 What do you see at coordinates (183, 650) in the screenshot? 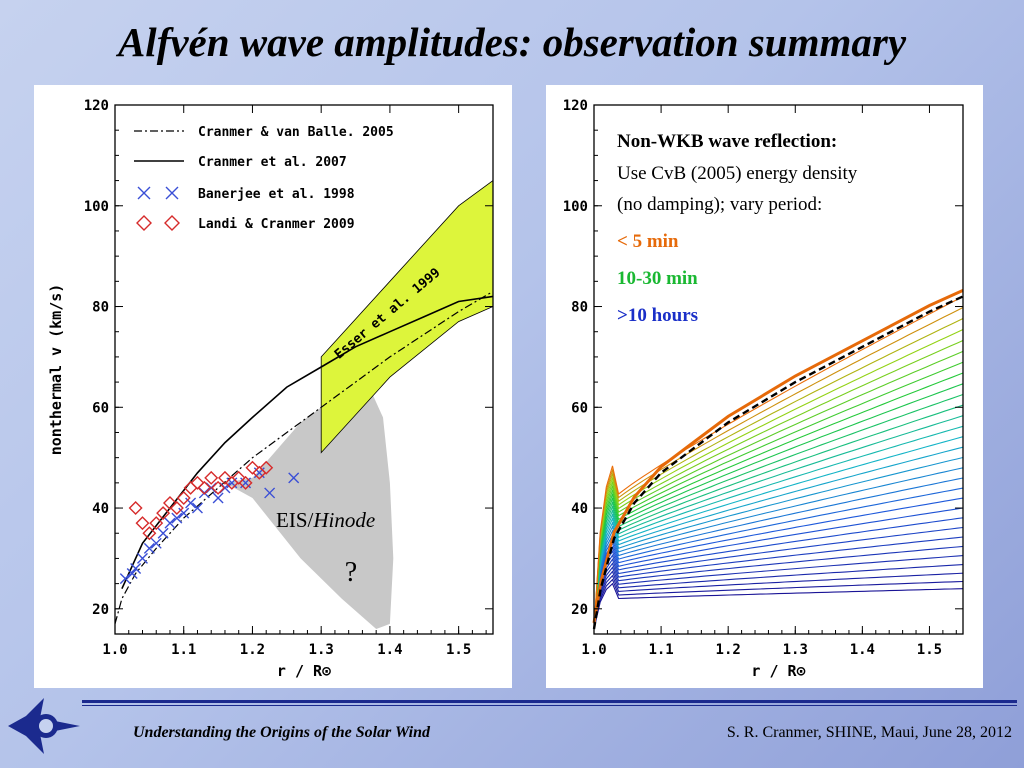
I see `x-tick-label: 1.1` at bounding box center [183, 650].